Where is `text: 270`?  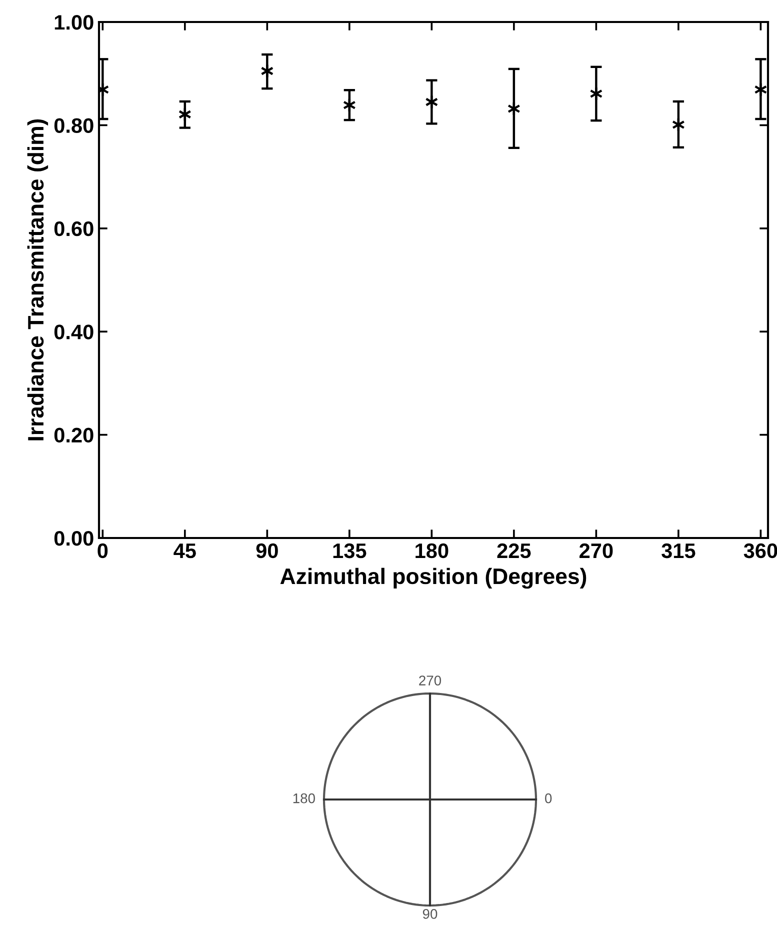
text: 270 is located at coordinates (430, 681).